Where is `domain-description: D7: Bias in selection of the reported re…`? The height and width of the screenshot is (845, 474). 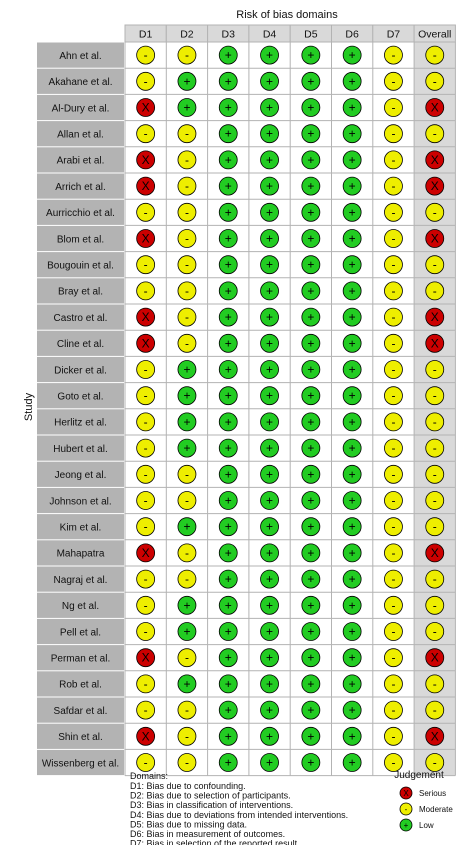 domain-description: D7: Bias in selection of the reported re… is located at coordinates (215, 842).